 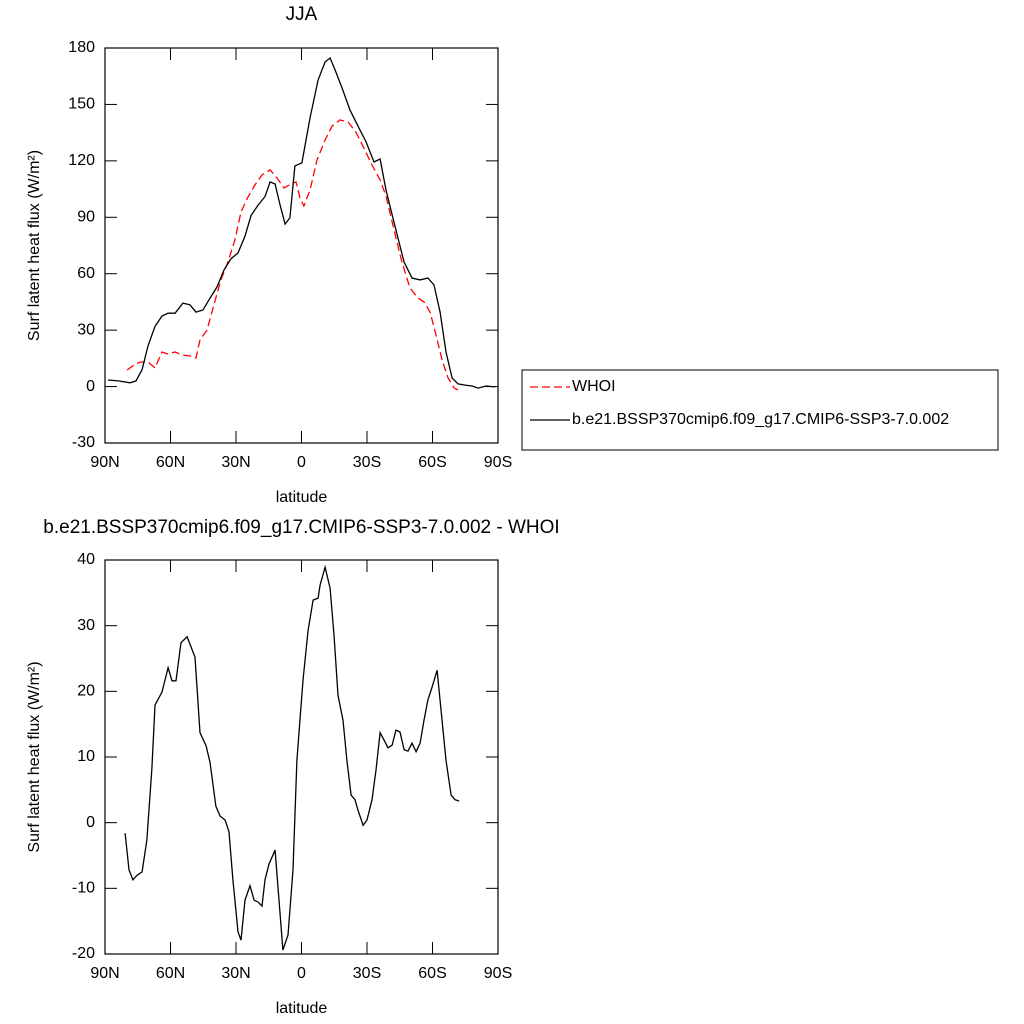 I want to click on chart-title: JJA, so click(x=302, y=14).